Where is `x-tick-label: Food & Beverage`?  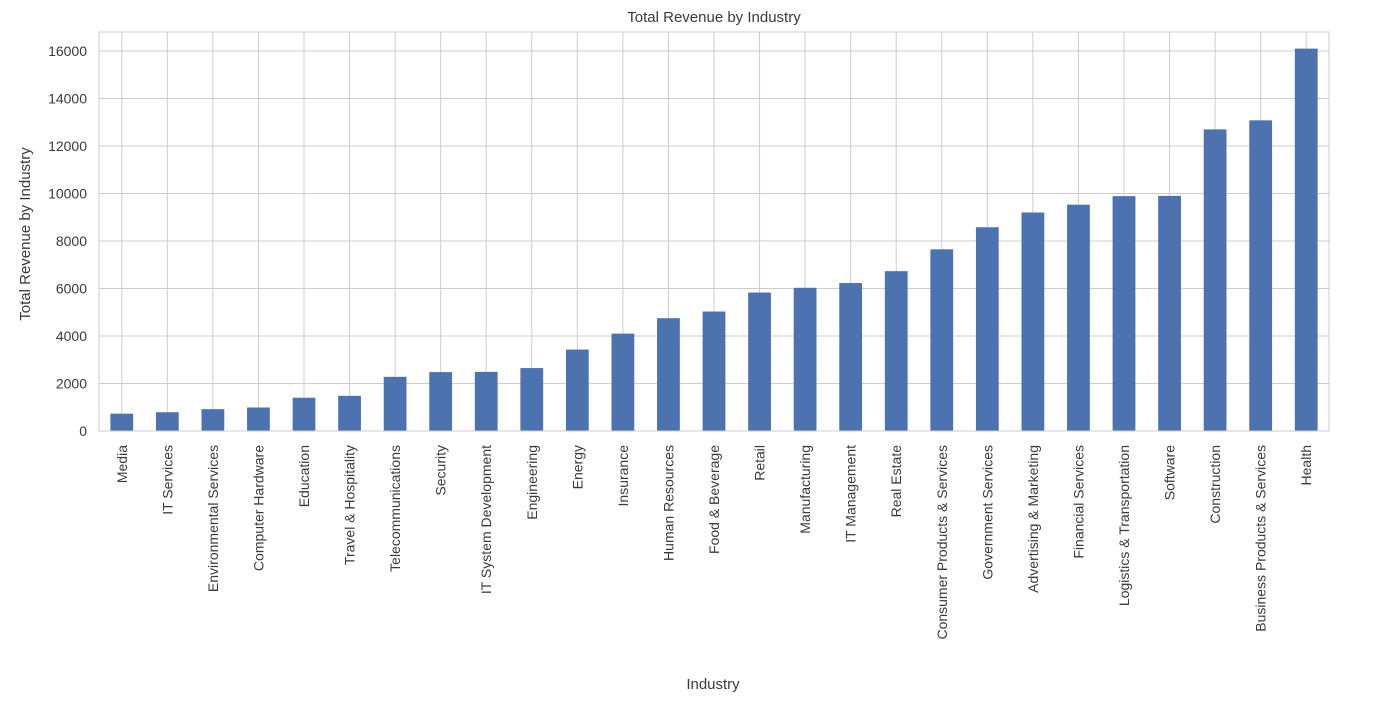 x-tick-label: Food & Beverage is located at coordinates (714, 499).